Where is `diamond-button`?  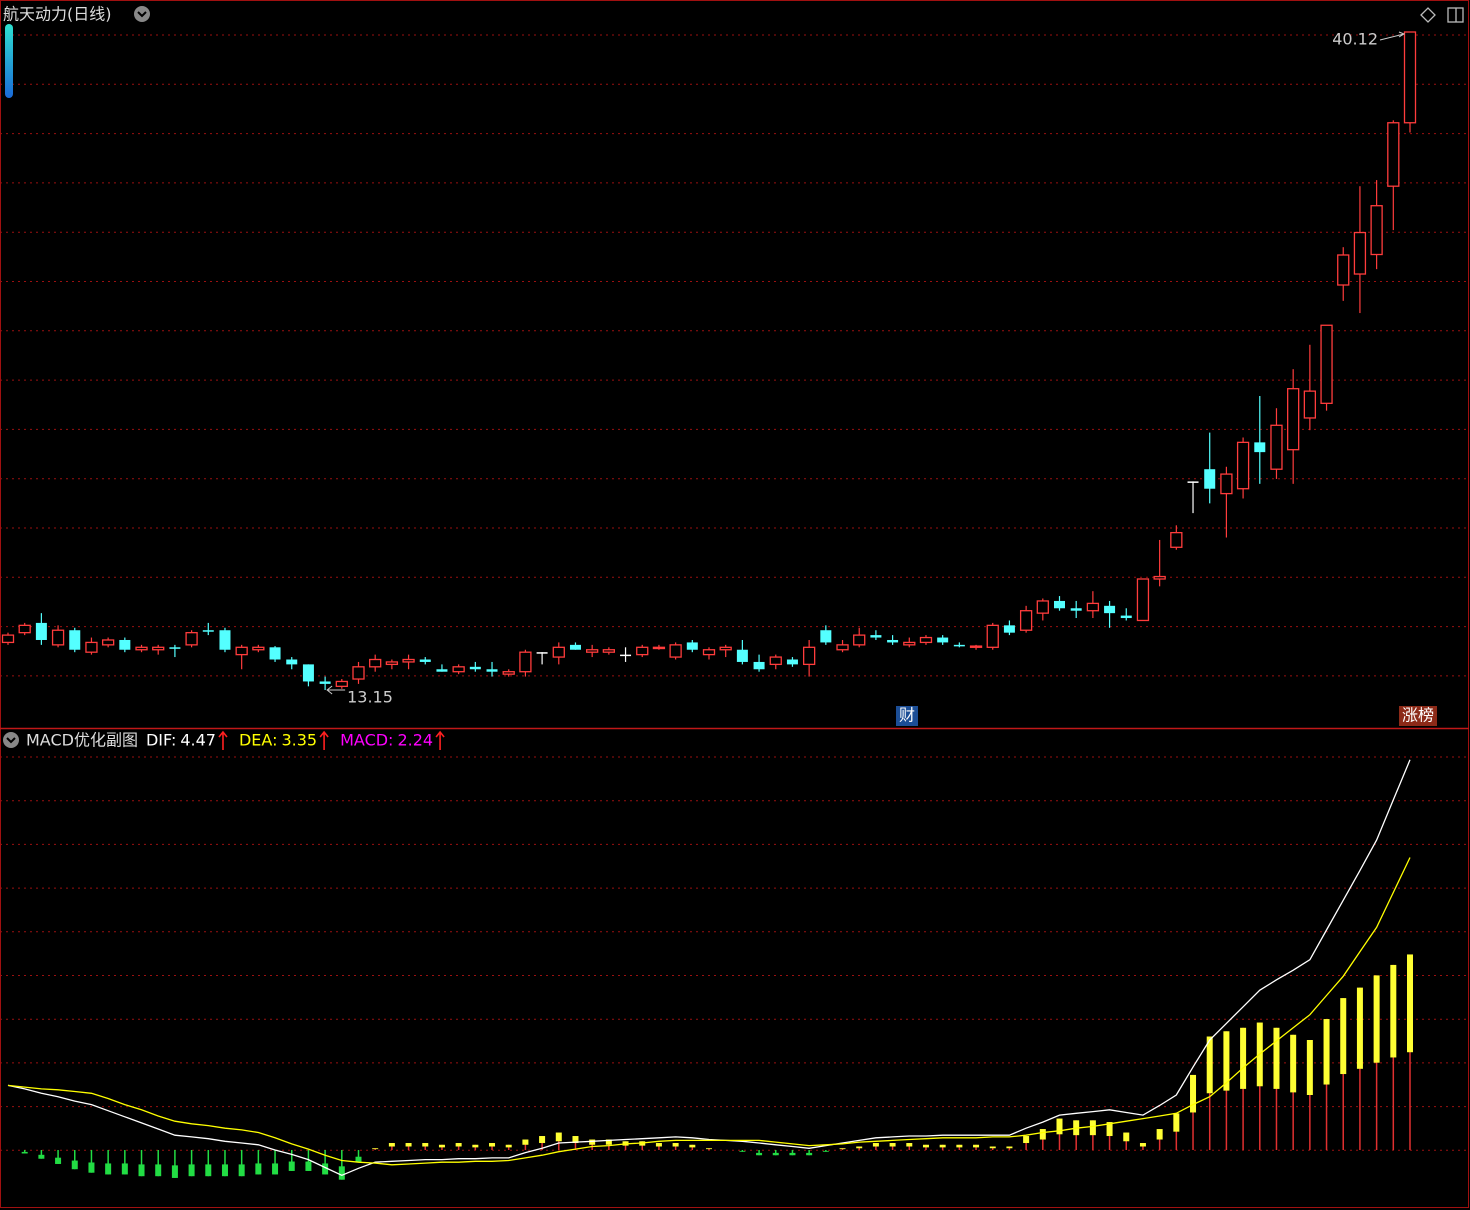
diamond-button is located at coordinates (1428, 15).